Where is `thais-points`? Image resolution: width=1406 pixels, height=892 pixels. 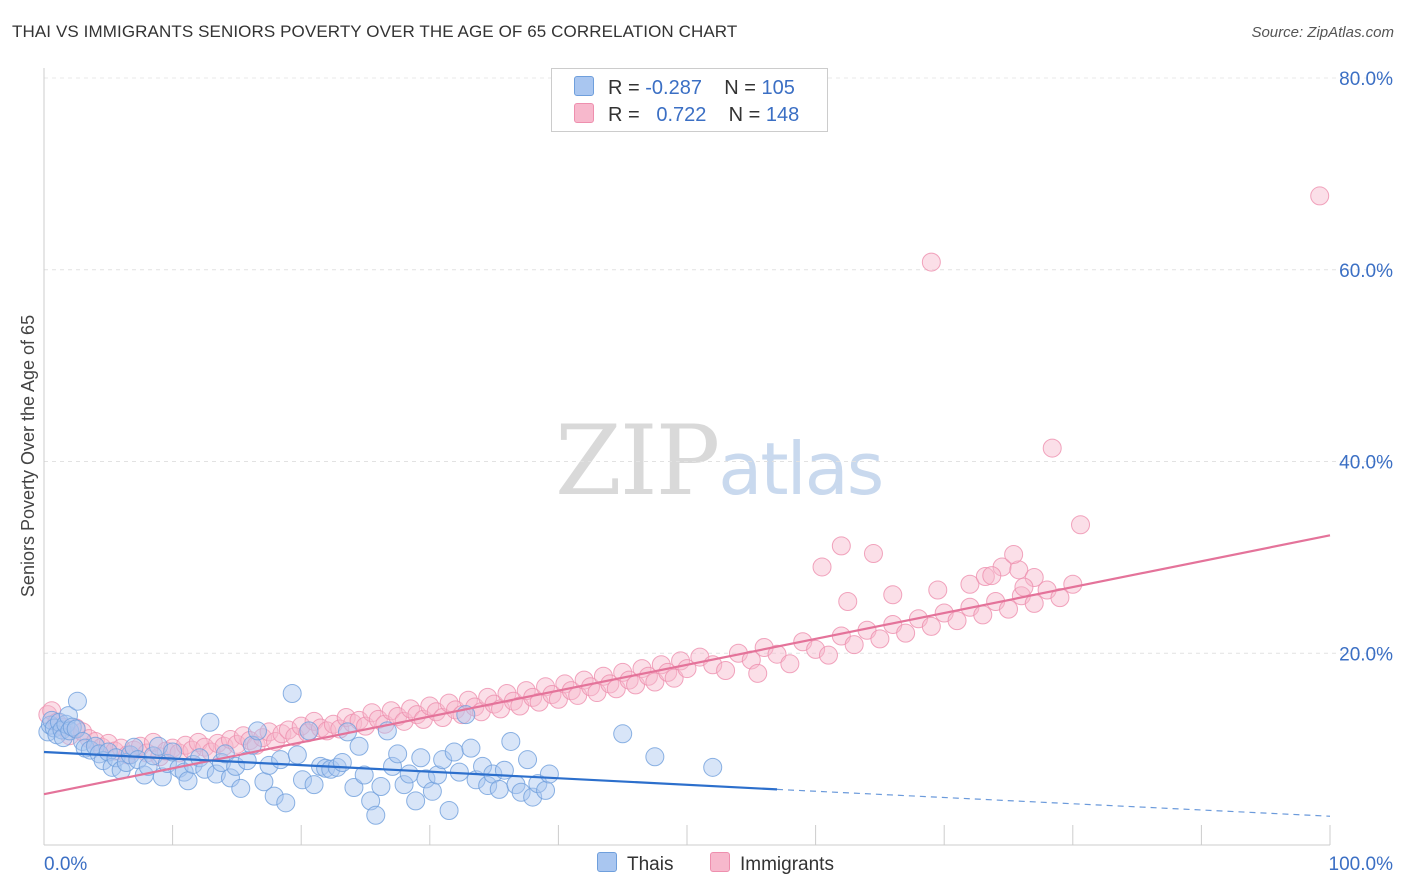
thais-points is located at coordinates (380, 754).